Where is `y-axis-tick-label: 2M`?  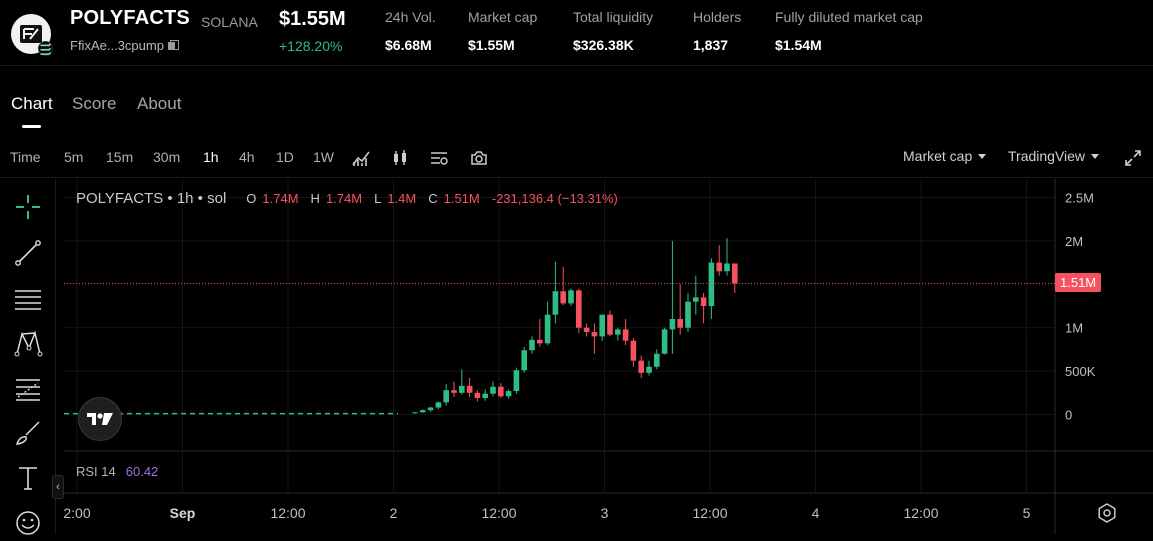
y-axis-tick-label: 2M is located at coordinates (1074, 241).